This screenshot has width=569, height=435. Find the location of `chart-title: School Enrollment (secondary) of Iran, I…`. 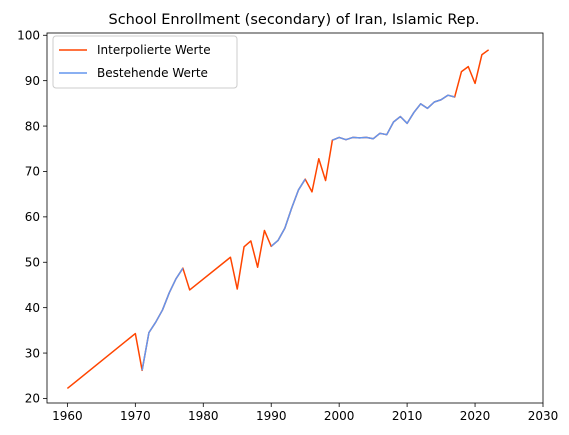

chart-title: School Enrollment (secondary) of Iran, I… is located at coordinates (293, 20).